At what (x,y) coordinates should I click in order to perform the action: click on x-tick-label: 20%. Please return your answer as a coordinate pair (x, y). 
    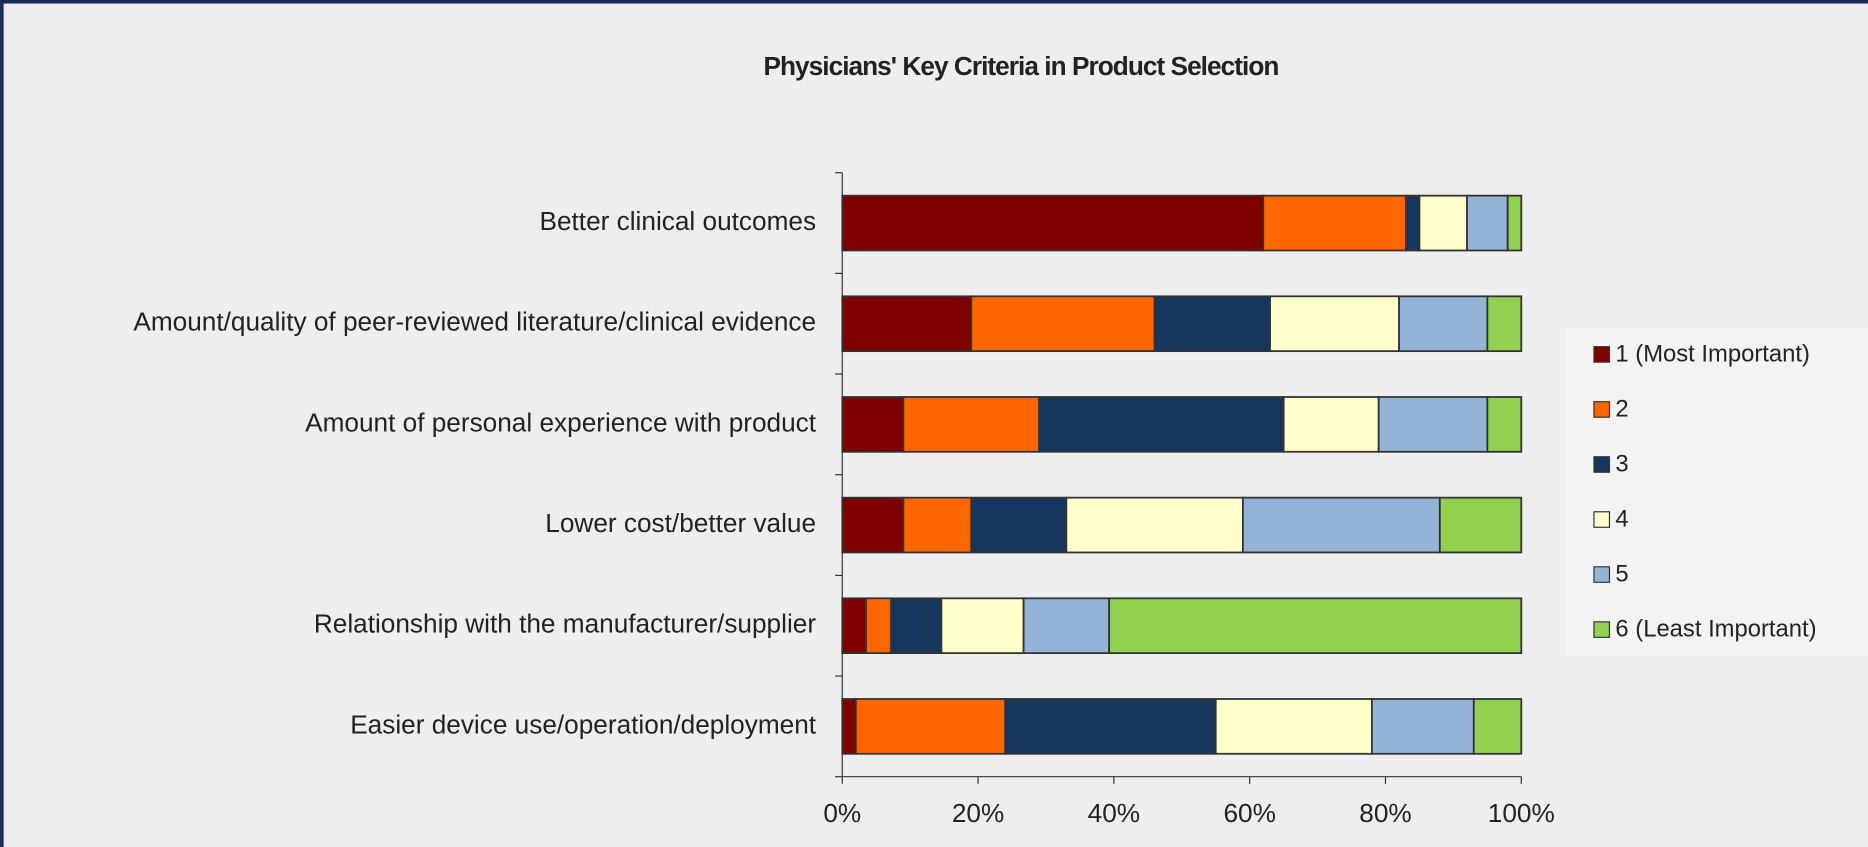
    Looking at the image, I should click on (978, 813).